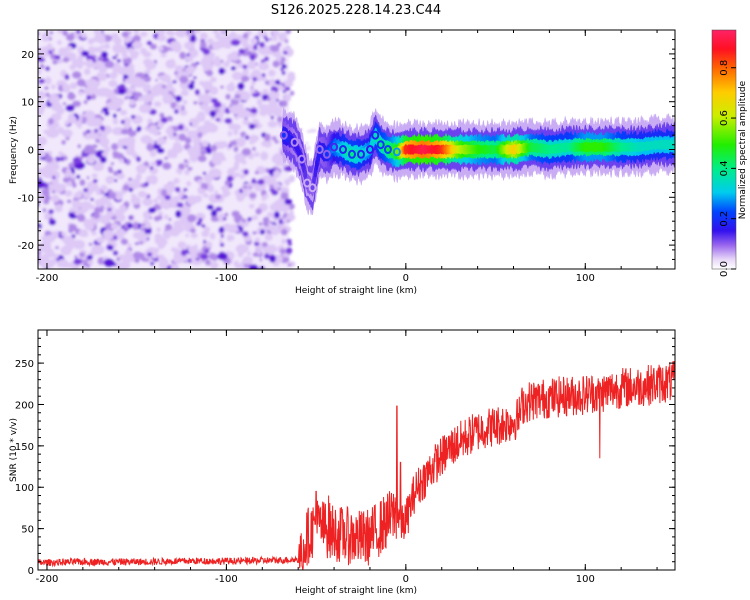 This screenshot has height=600, width=750. Describe the element at coordinates (356, 10) in the screenshot. I see `figure-title: S126.2025.228.14.23.C44` at that location.